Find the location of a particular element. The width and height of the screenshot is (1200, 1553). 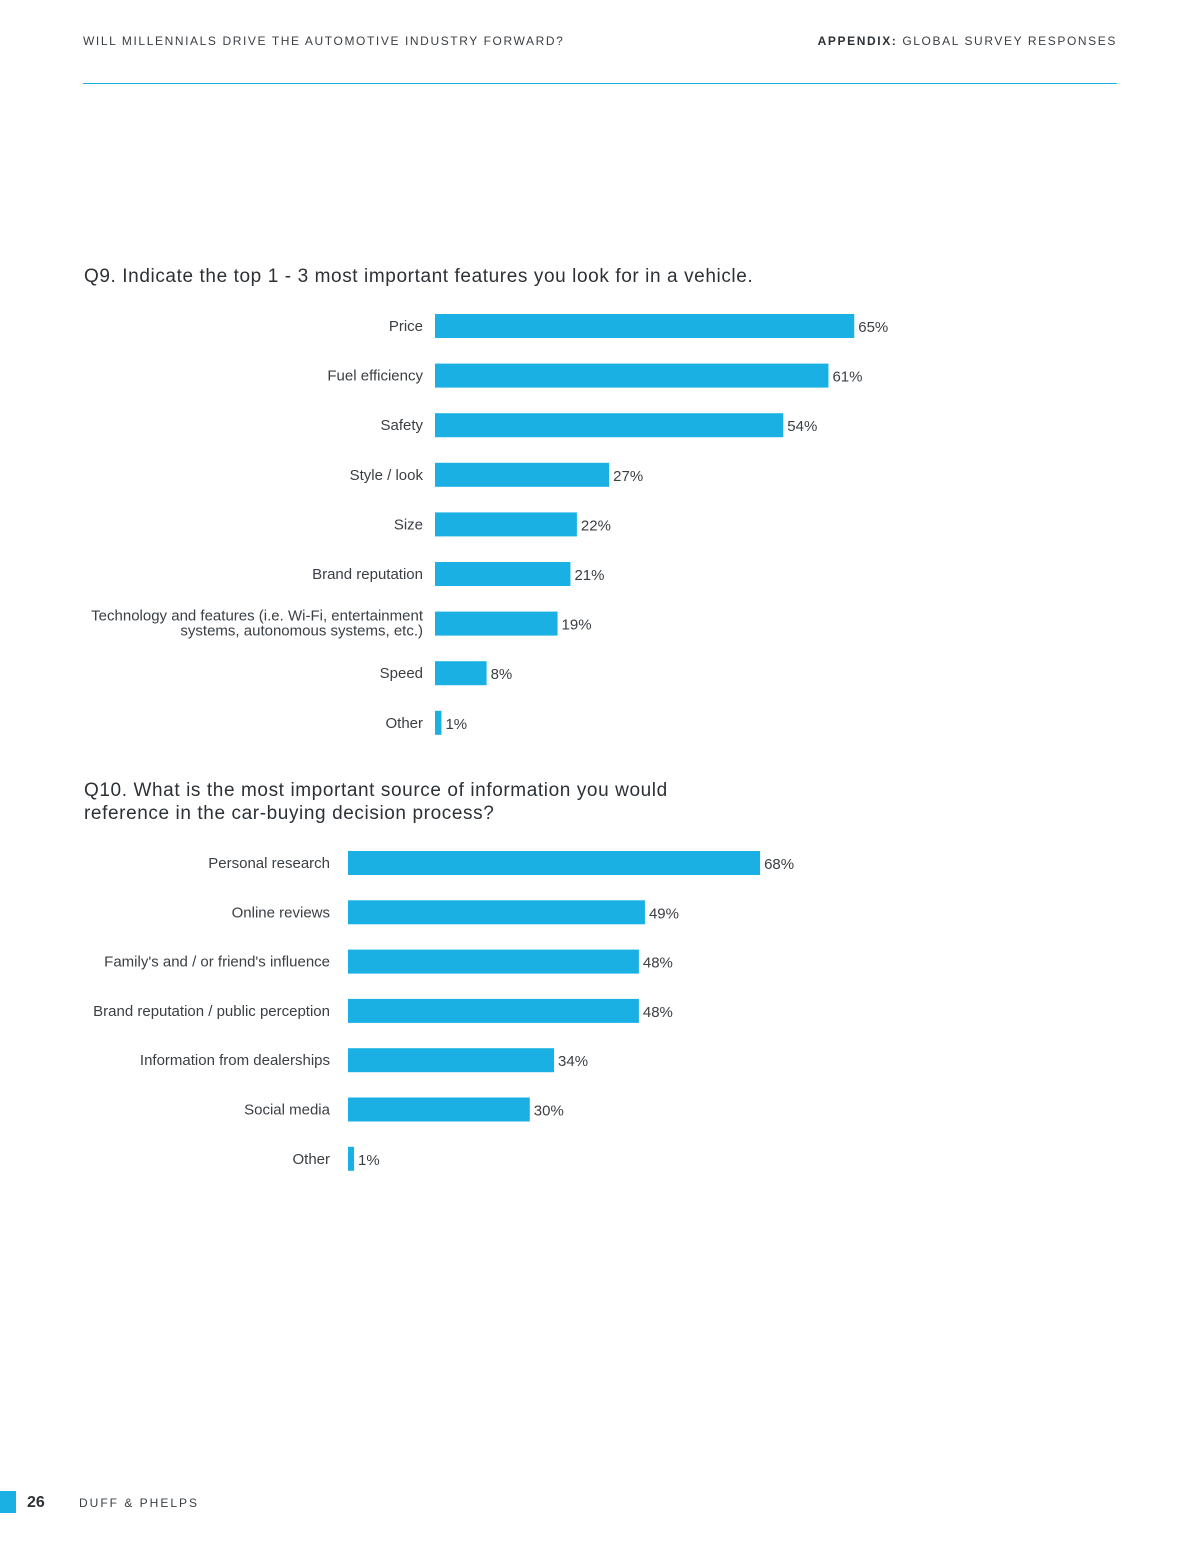

q9-value-label-7: 19% is located at coordinates (577, 625).